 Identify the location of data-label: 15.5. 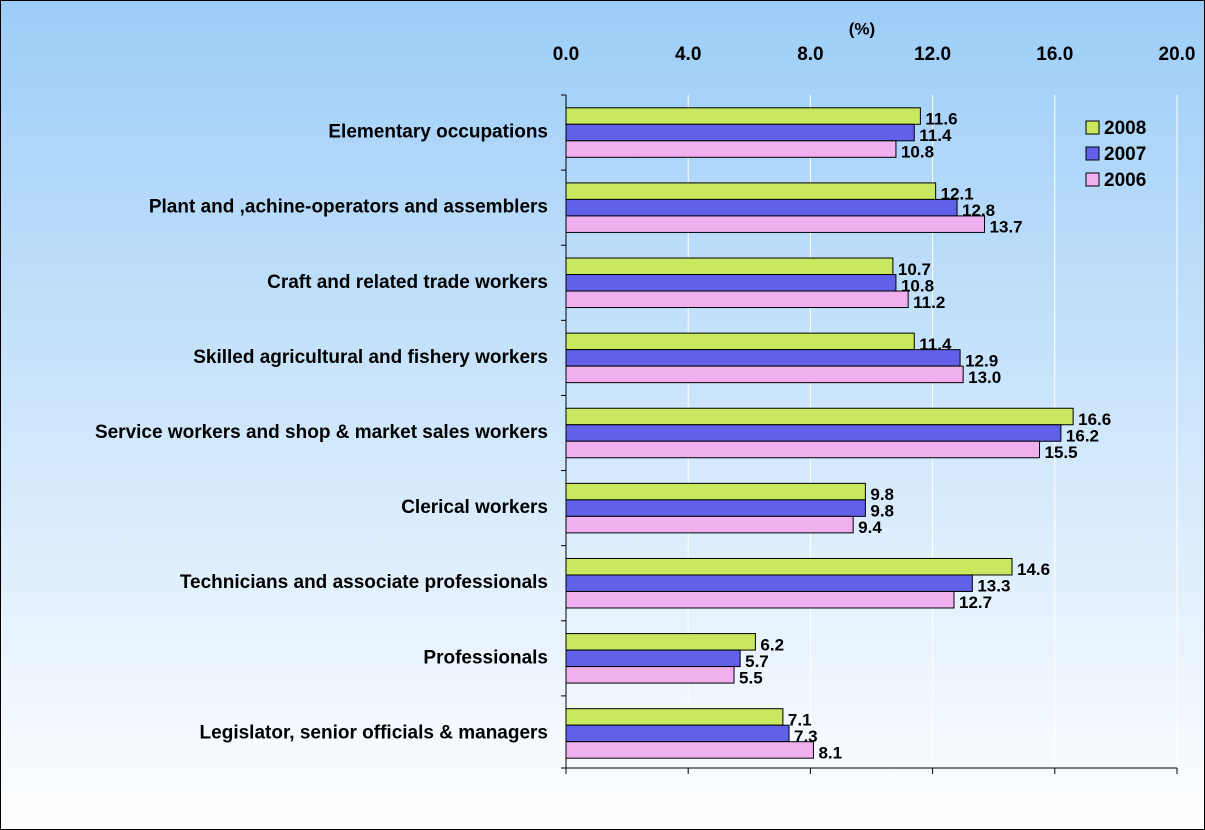
(1061, 452).